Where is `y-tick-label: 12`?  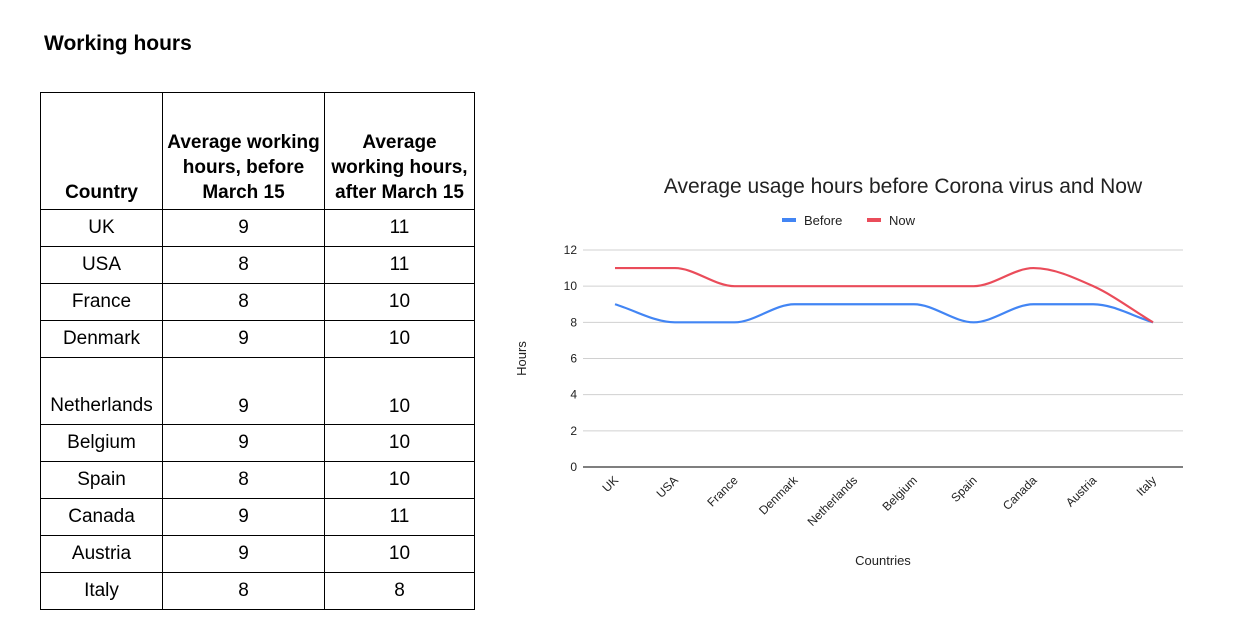
y-tick-label: 12 is located at coordinates (571, 250).